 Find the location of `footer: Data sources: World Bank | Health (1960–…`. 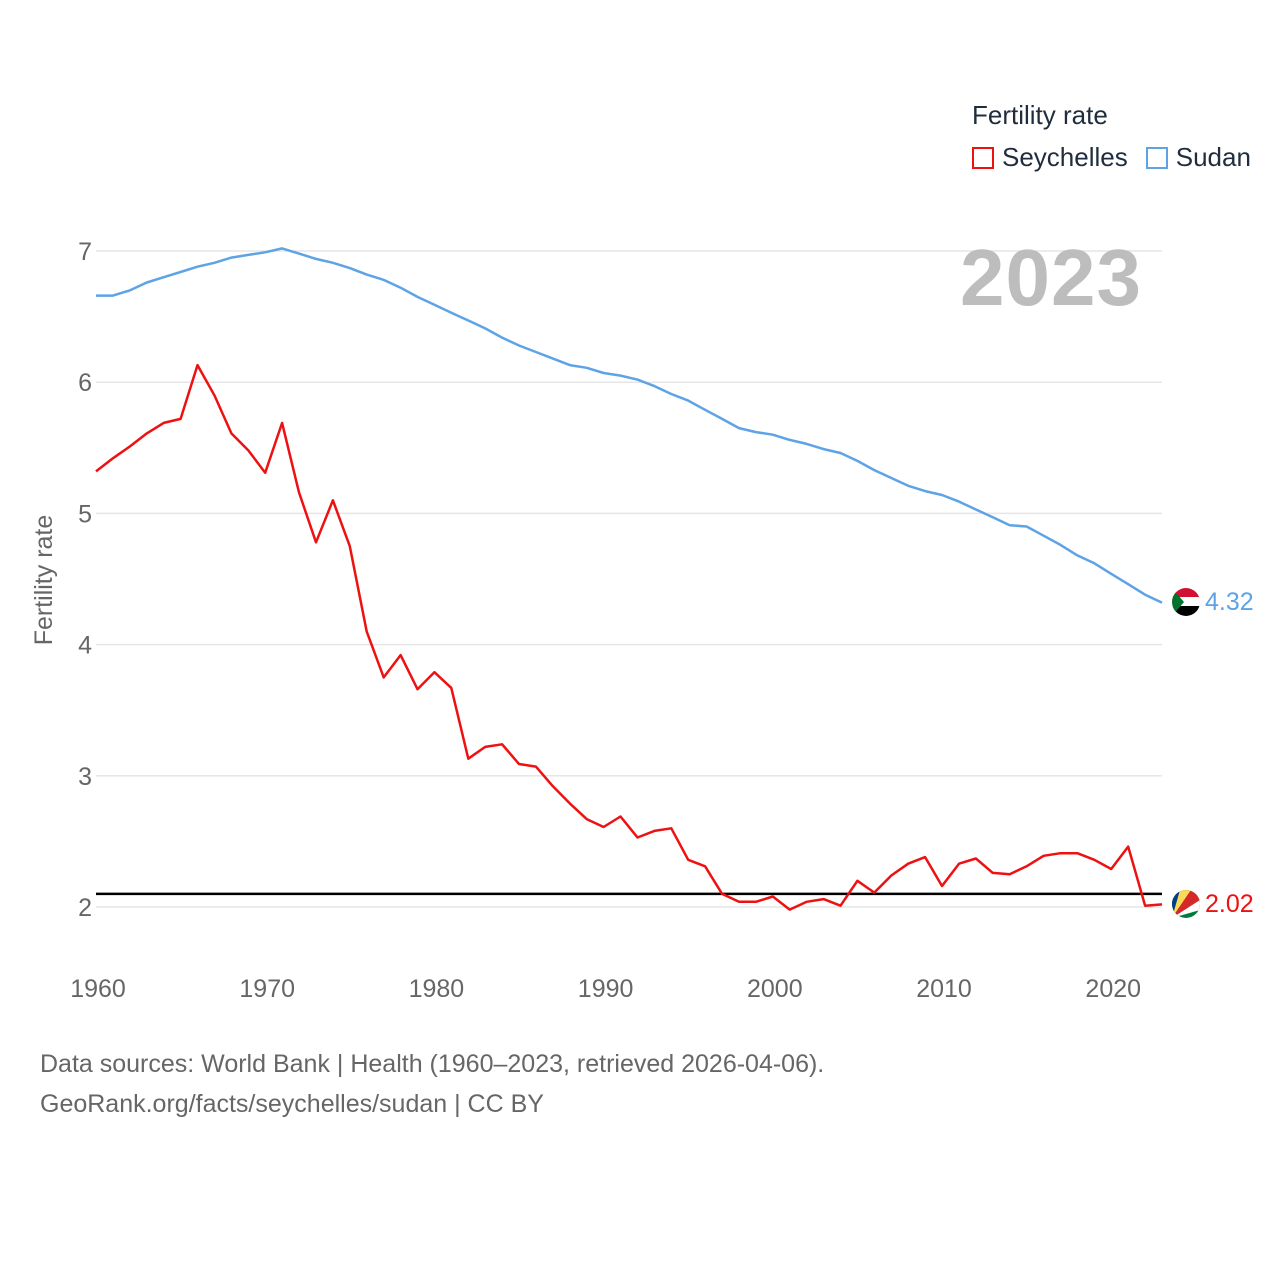

footer: Data sources: World Bank | Health (1960–… is located at coordinates (432, 1084).